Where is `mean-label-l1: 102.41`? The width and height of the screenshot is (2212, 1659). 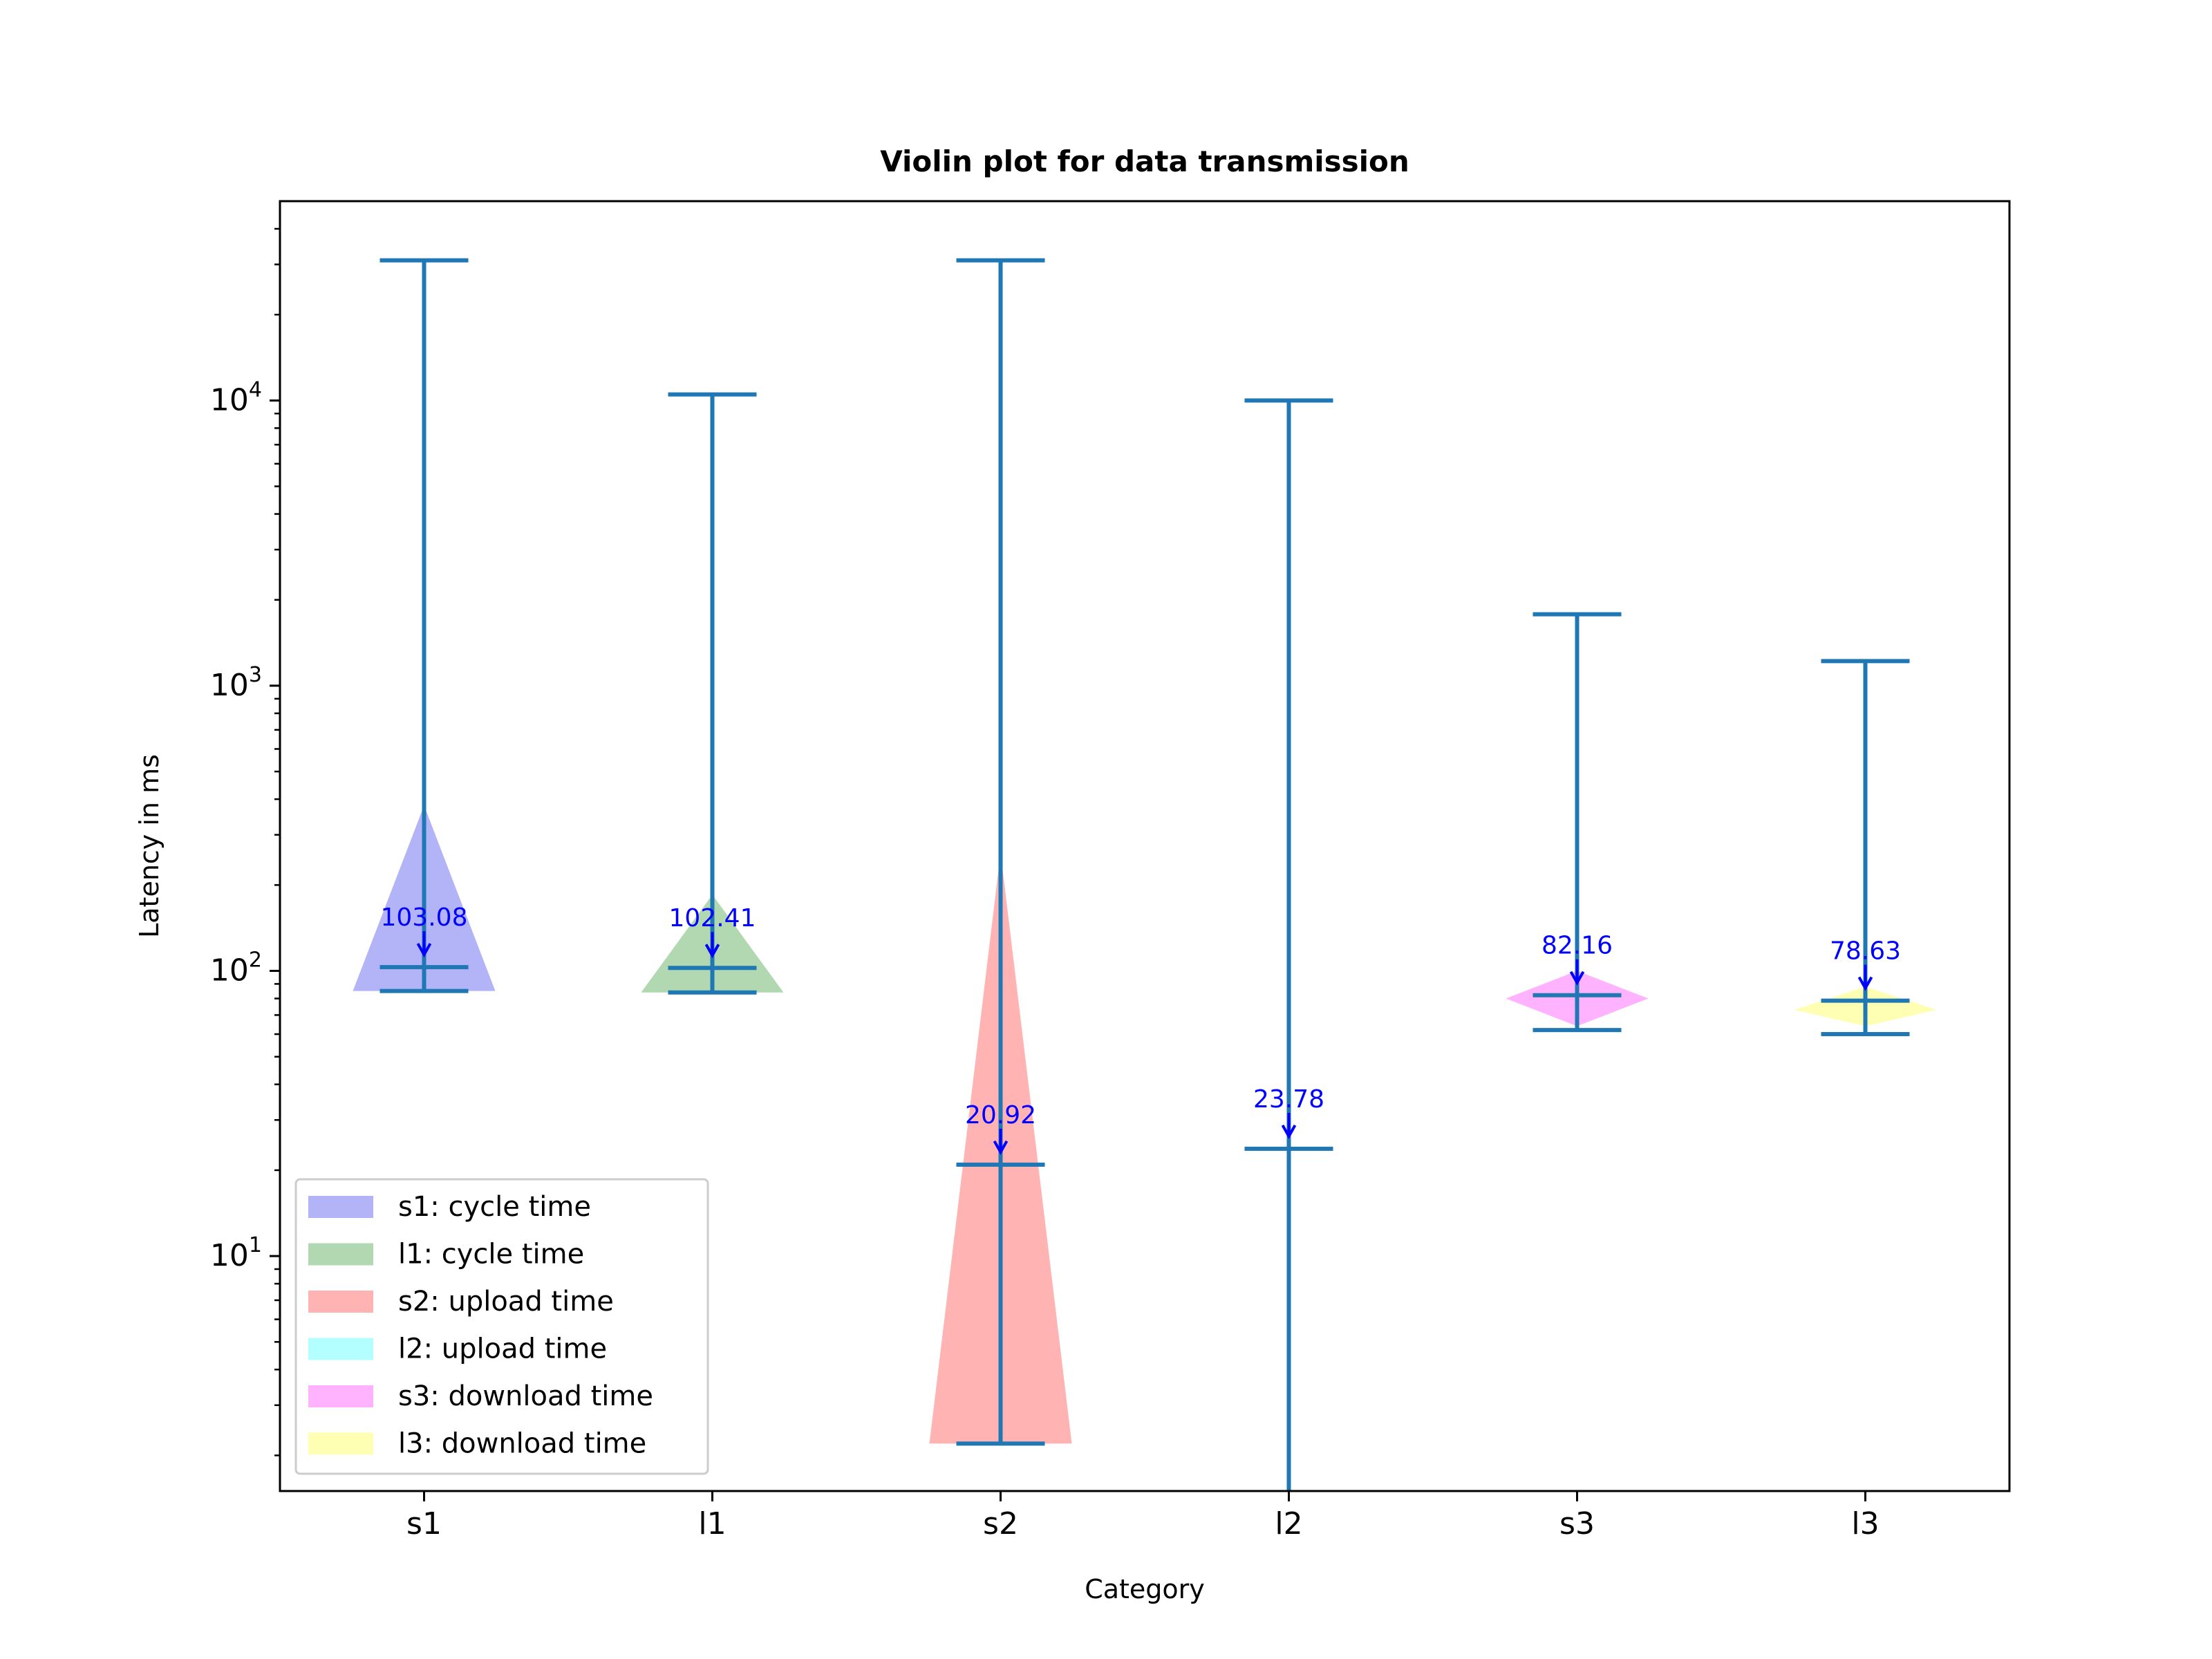
mean-label-l1: 102.41 is located at coordinates (712, 918).